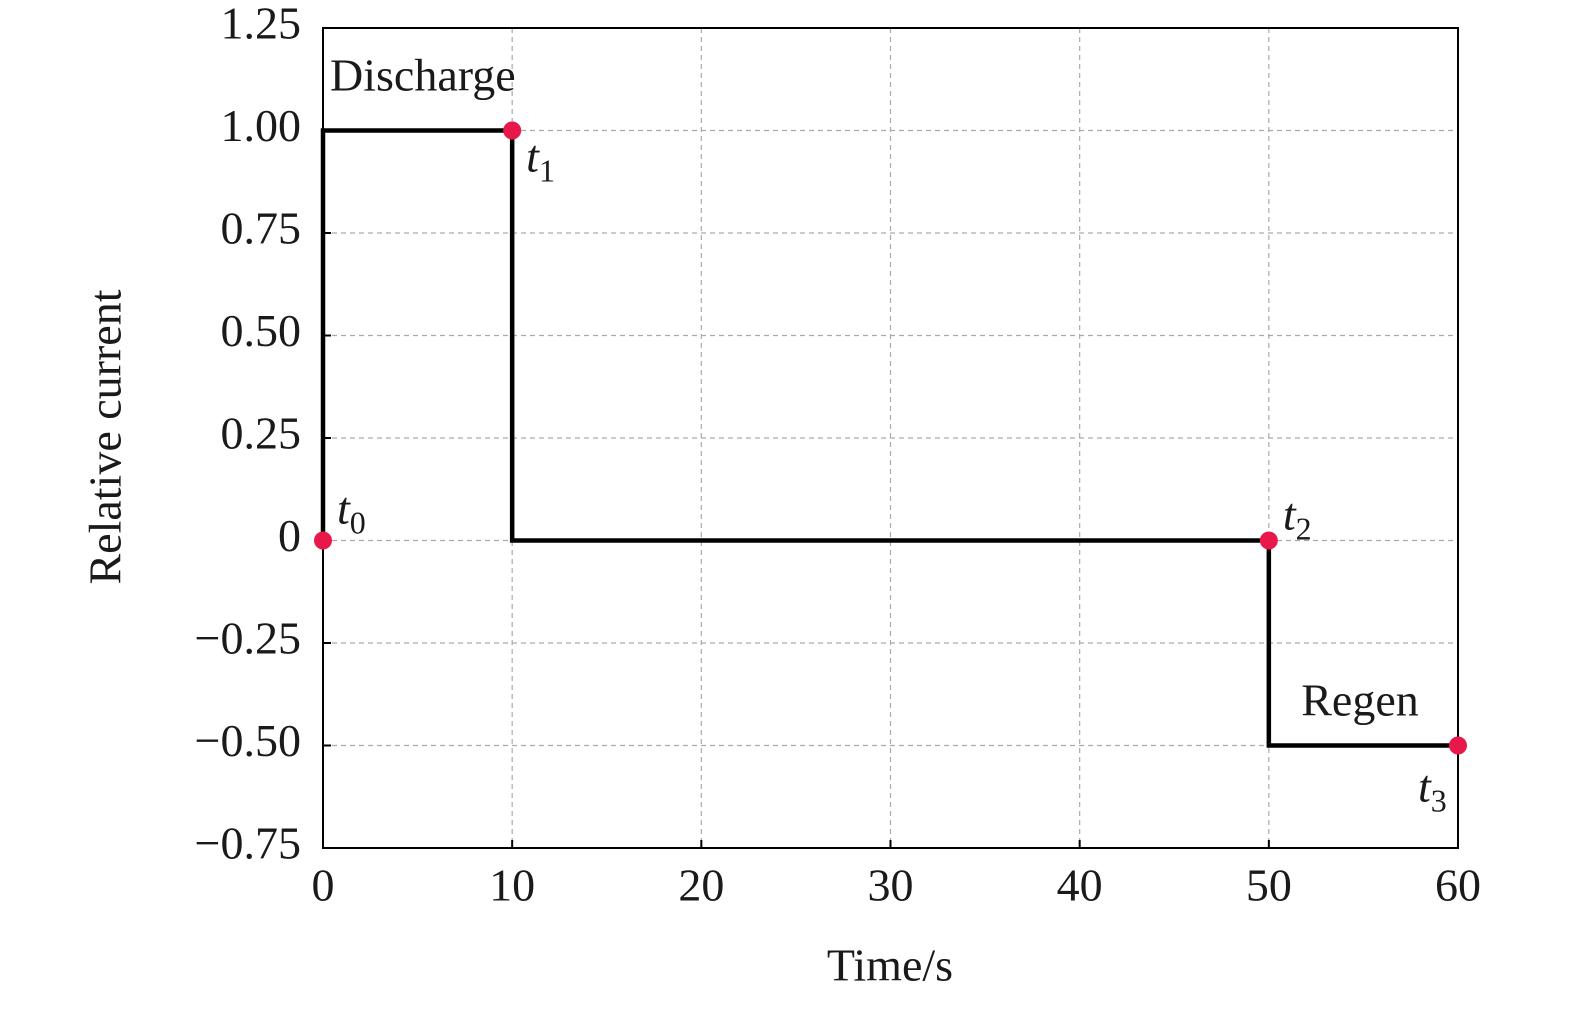  I want to click on point-label: t1, so click(540, 159).